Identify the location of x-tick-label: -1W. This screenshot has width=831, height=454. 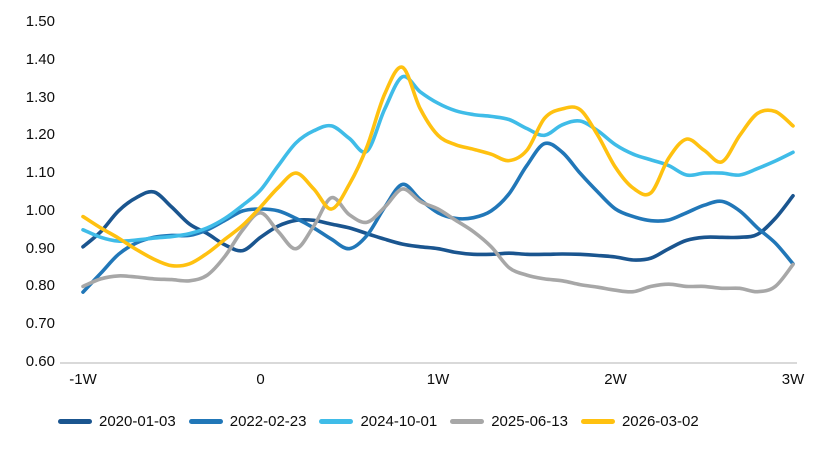
(83, 379).